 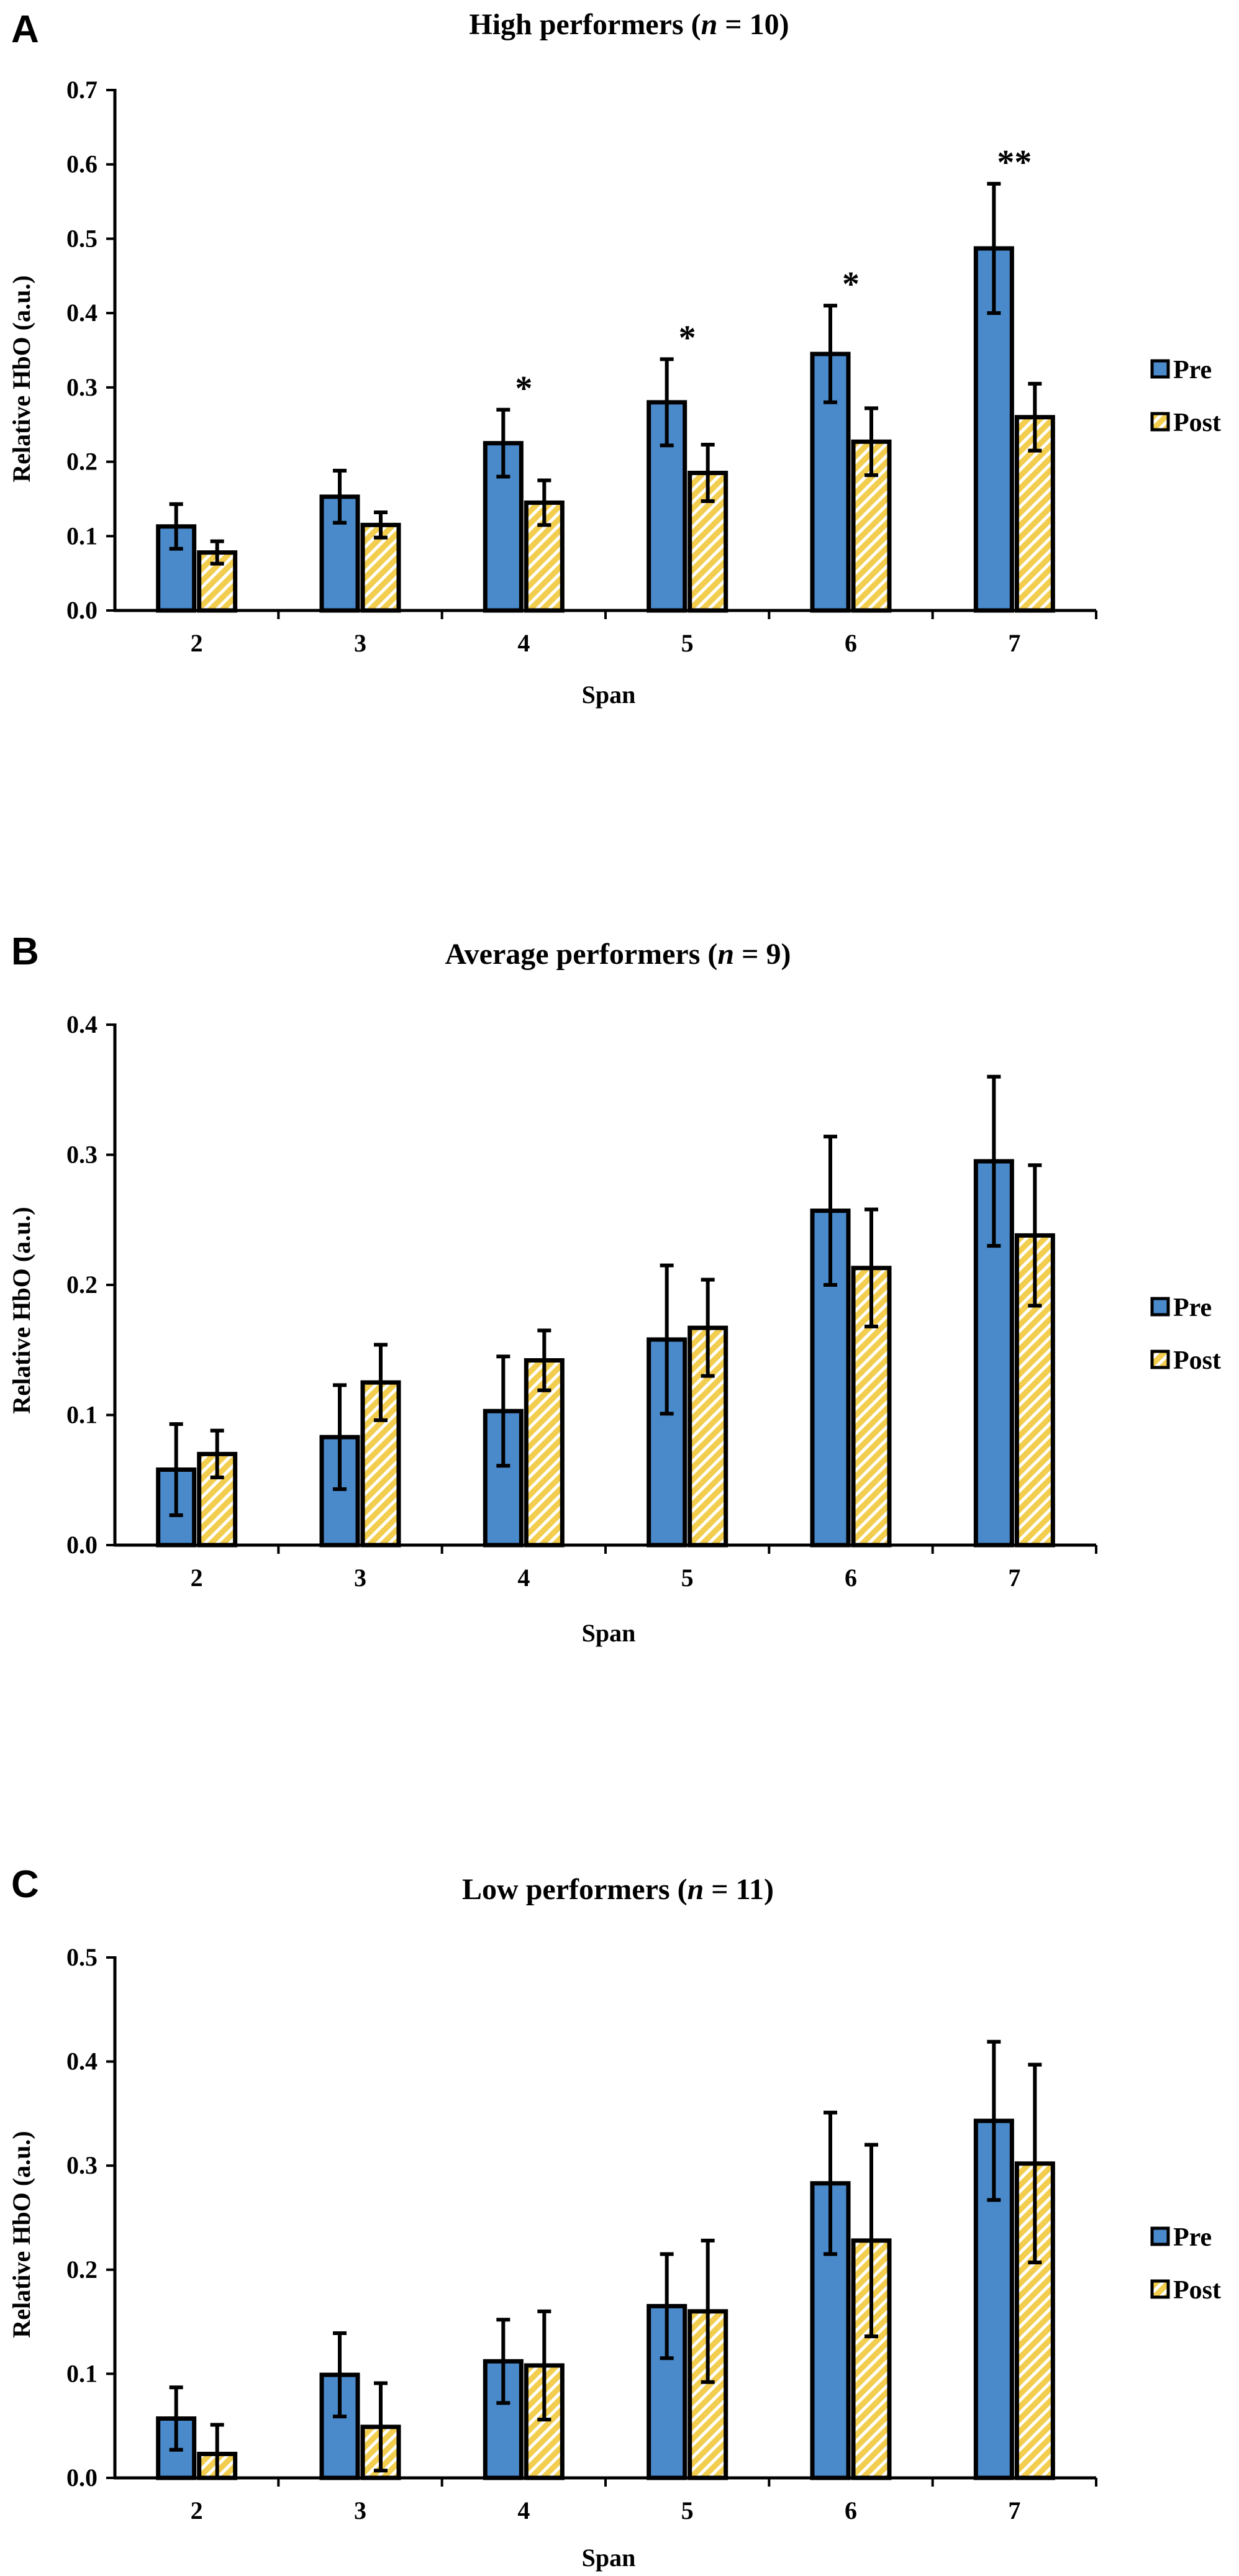 I want to click on y-tick-label: 0.6, so click(x=82, y=164).